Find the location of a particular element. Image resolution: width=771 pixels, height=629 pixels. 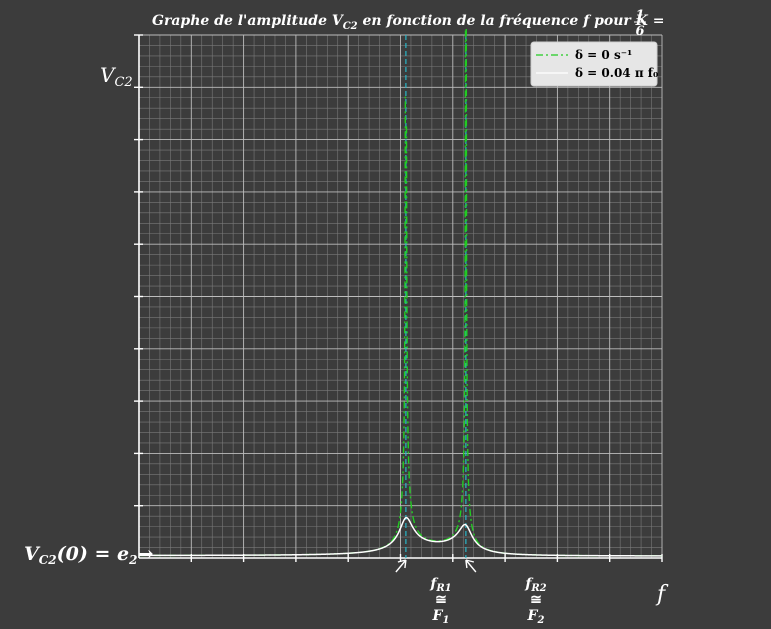

series-damped is located at coordinates (400, 536).